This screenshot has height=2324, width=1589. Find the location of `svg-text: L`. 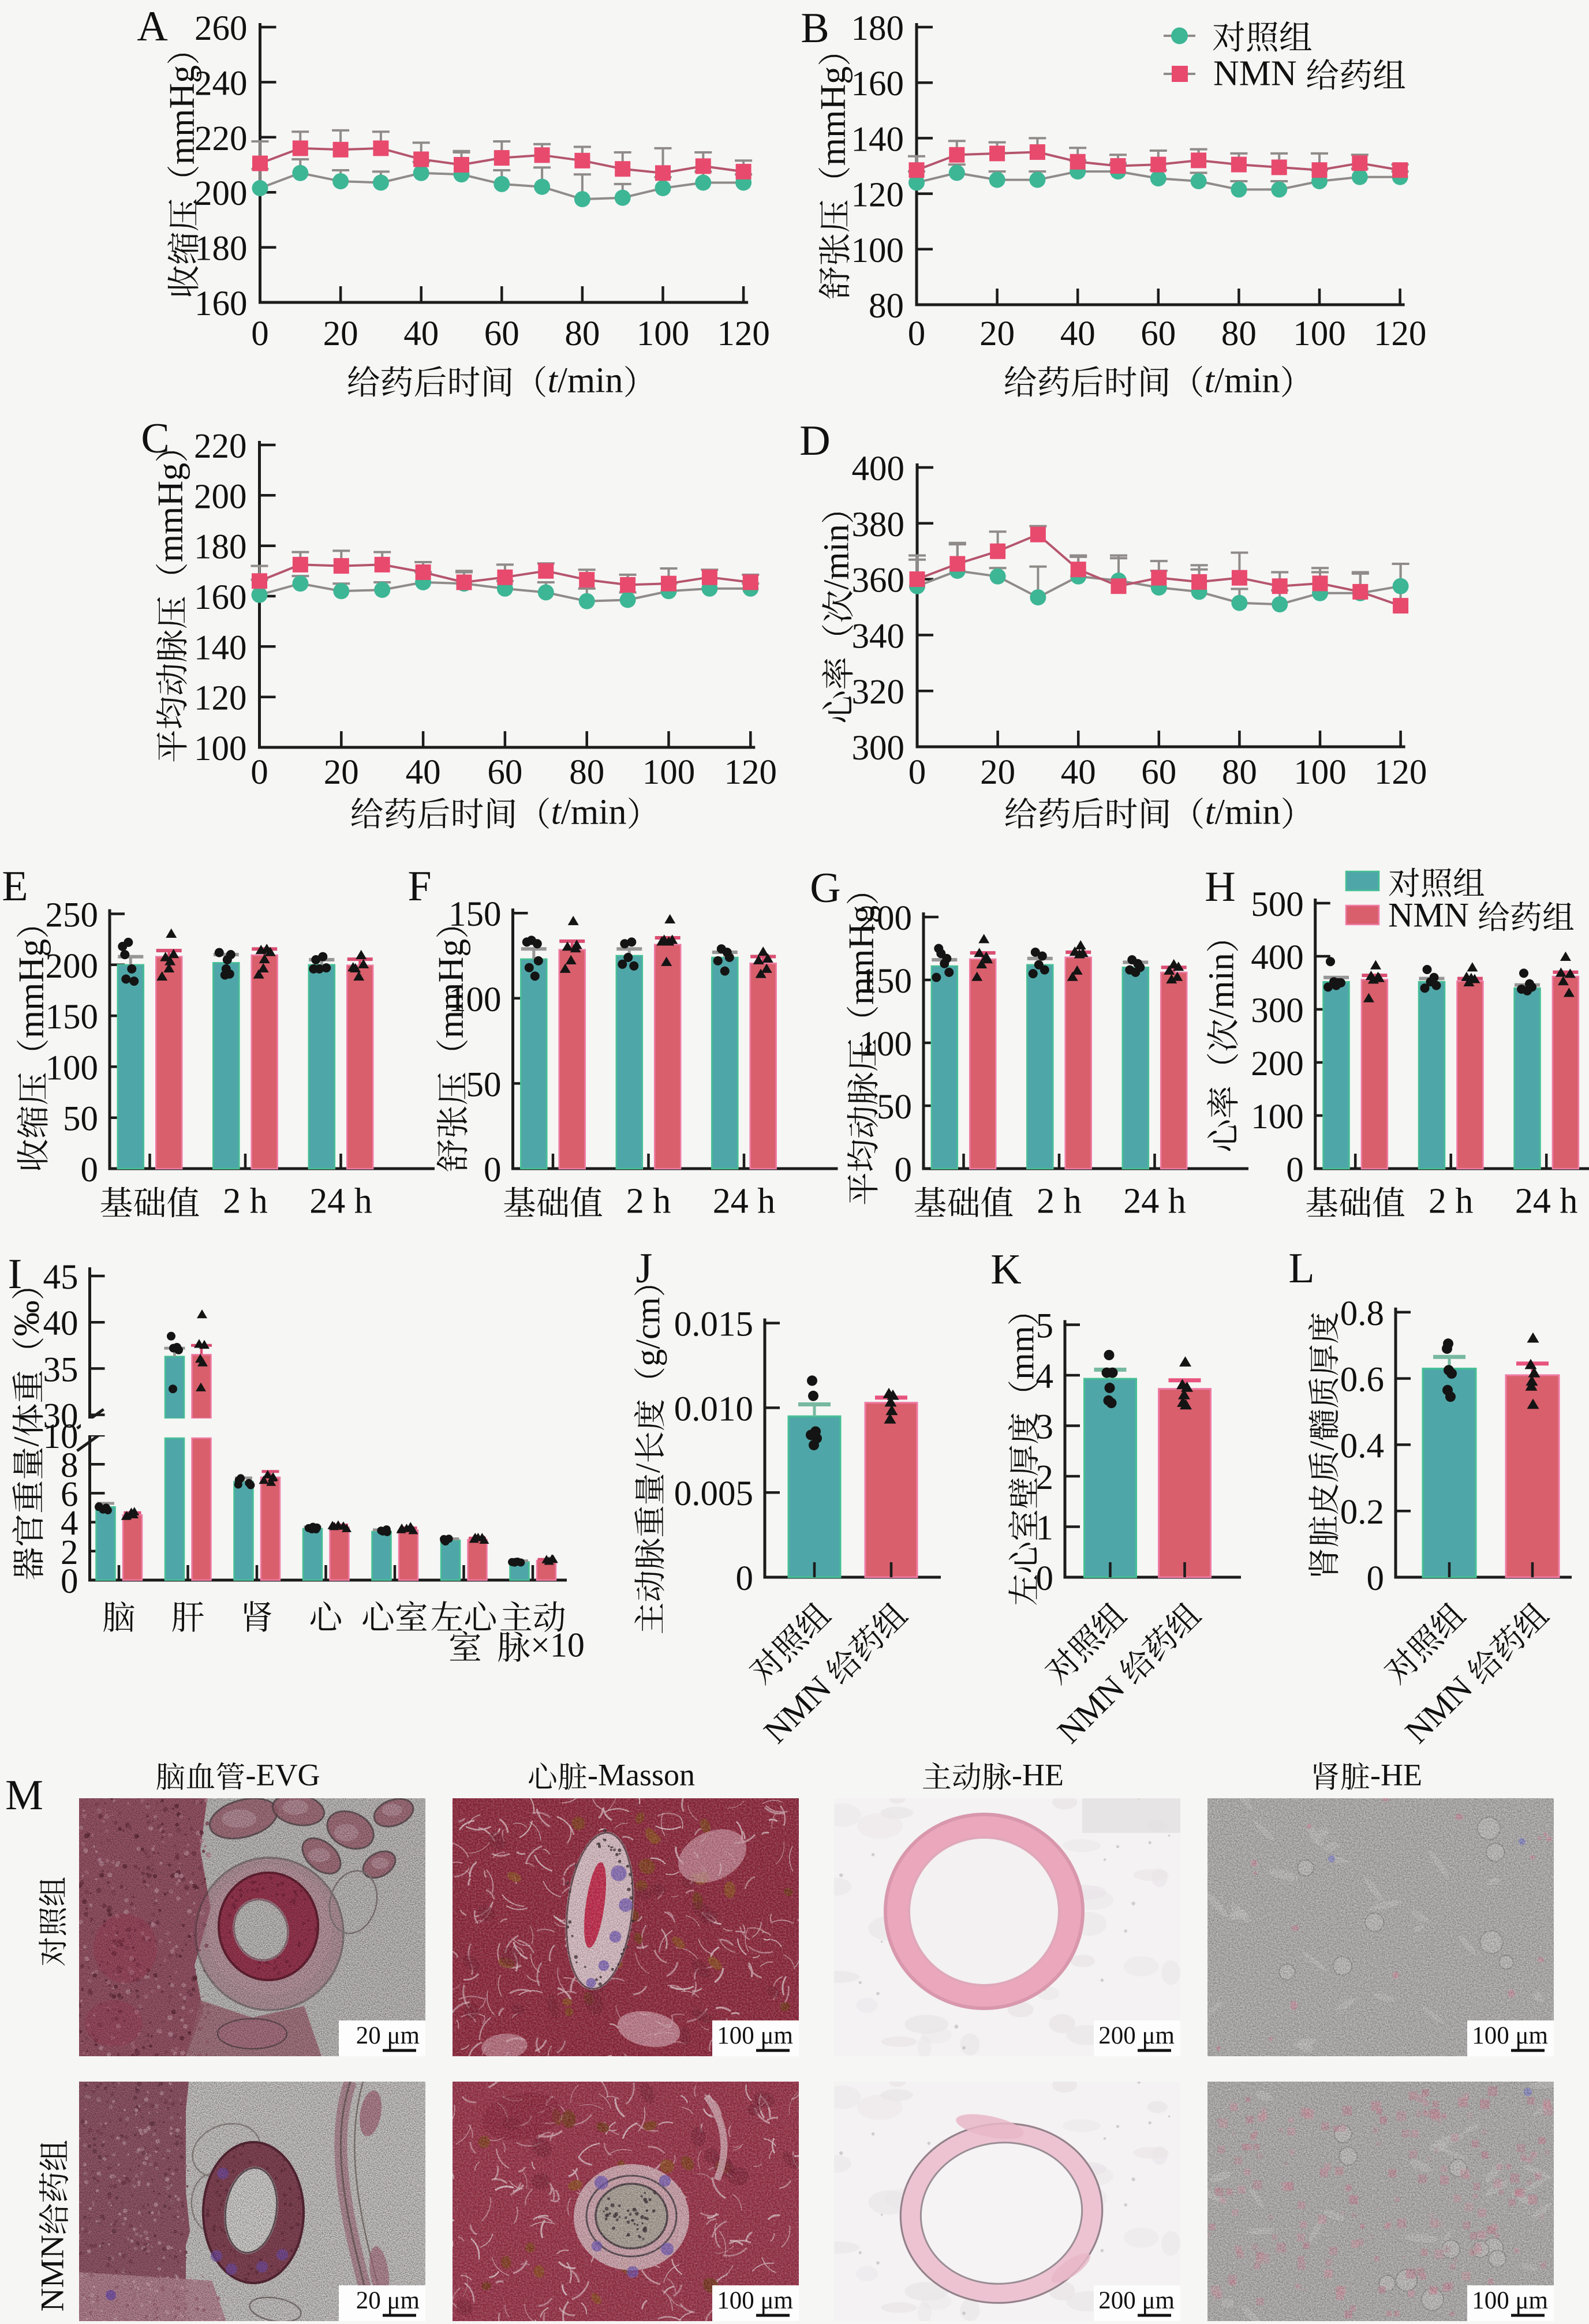

svg-text: L is located at coordinates (1301, 1268).